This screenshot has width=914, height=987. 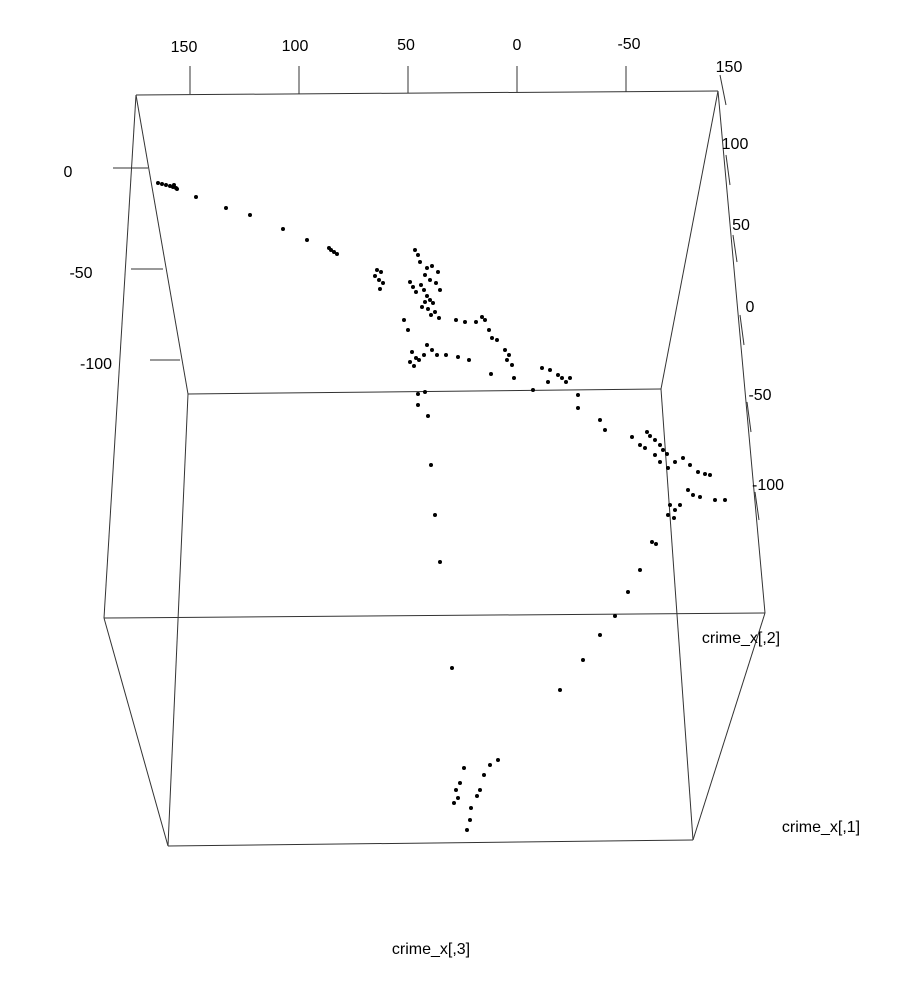 I want to click on box-edge-back-right, so click(x=689, y=240).